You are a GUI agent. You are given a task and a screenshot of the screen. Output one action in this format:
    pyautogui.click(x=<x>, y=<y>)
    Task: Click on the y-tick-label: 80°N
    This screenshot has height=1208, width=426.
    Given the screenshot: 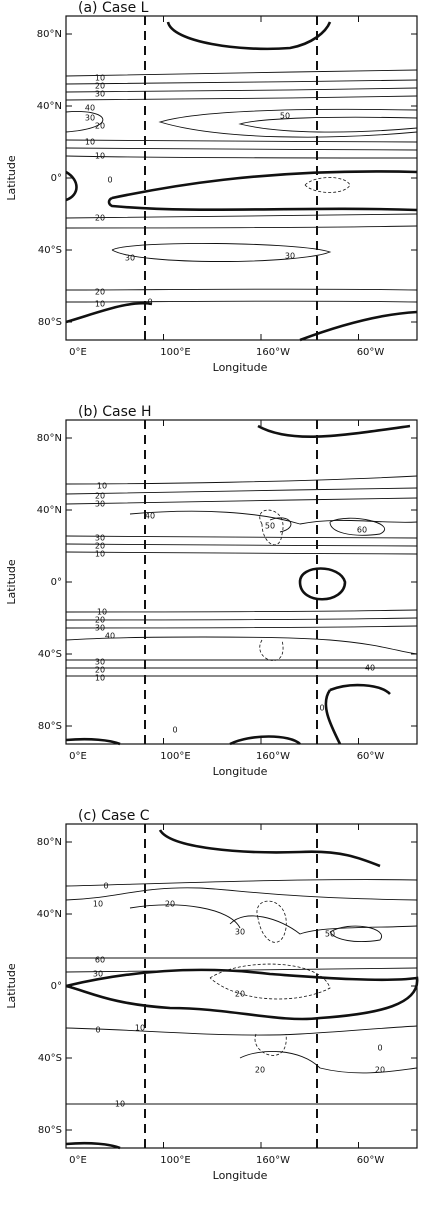 What is the action you would take?
    pyautogui.click(x=49, y=842)
    